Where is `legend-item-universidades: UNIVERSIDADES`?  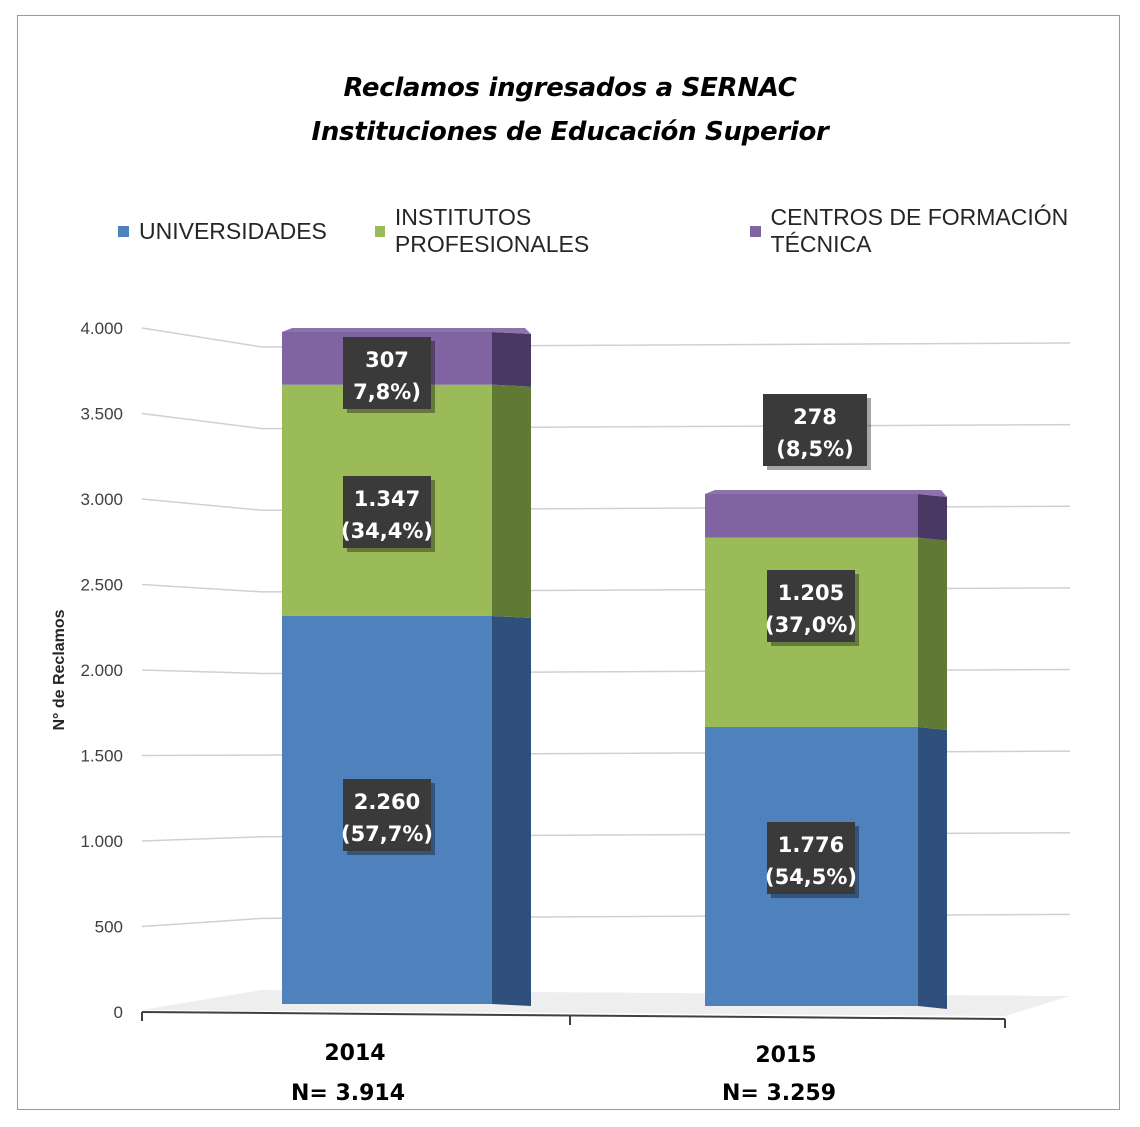
legend-item-universidades: UNIVERSIDADES is located at coordinates (222, 231).